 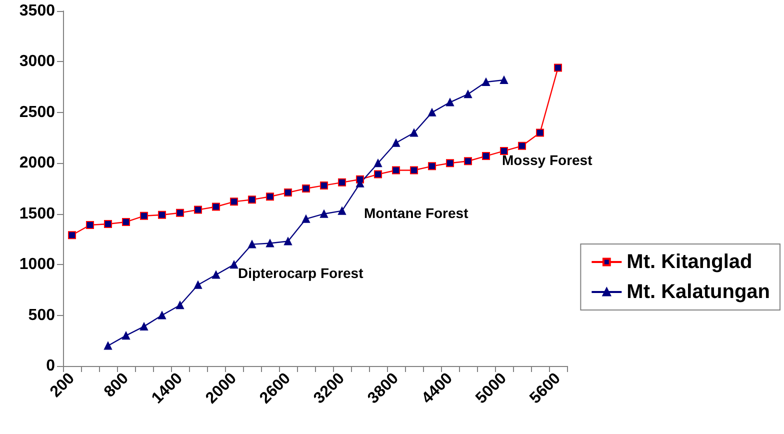 I want to click on y-tick-label: 2500, so click(x=37, y=112).